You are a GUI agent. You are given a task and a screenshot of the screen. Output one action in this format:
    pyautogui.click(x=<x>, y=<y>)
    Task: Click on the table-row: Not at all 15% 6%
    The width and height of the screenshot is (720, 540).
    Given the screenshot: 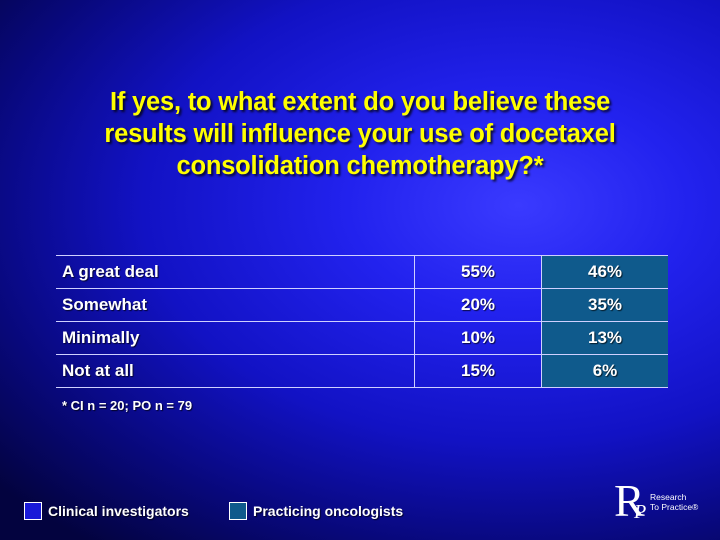 What is the action you would take?
    pyautogui.click(x=362, y=371)
    